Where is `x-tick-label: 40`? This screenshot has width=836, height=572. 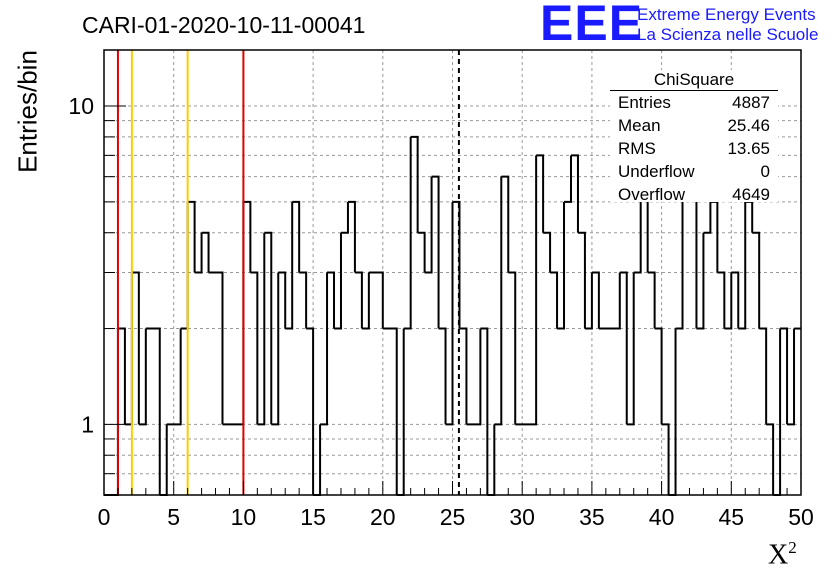
x-tick-label: 40 is located at coordinates (662, 517).